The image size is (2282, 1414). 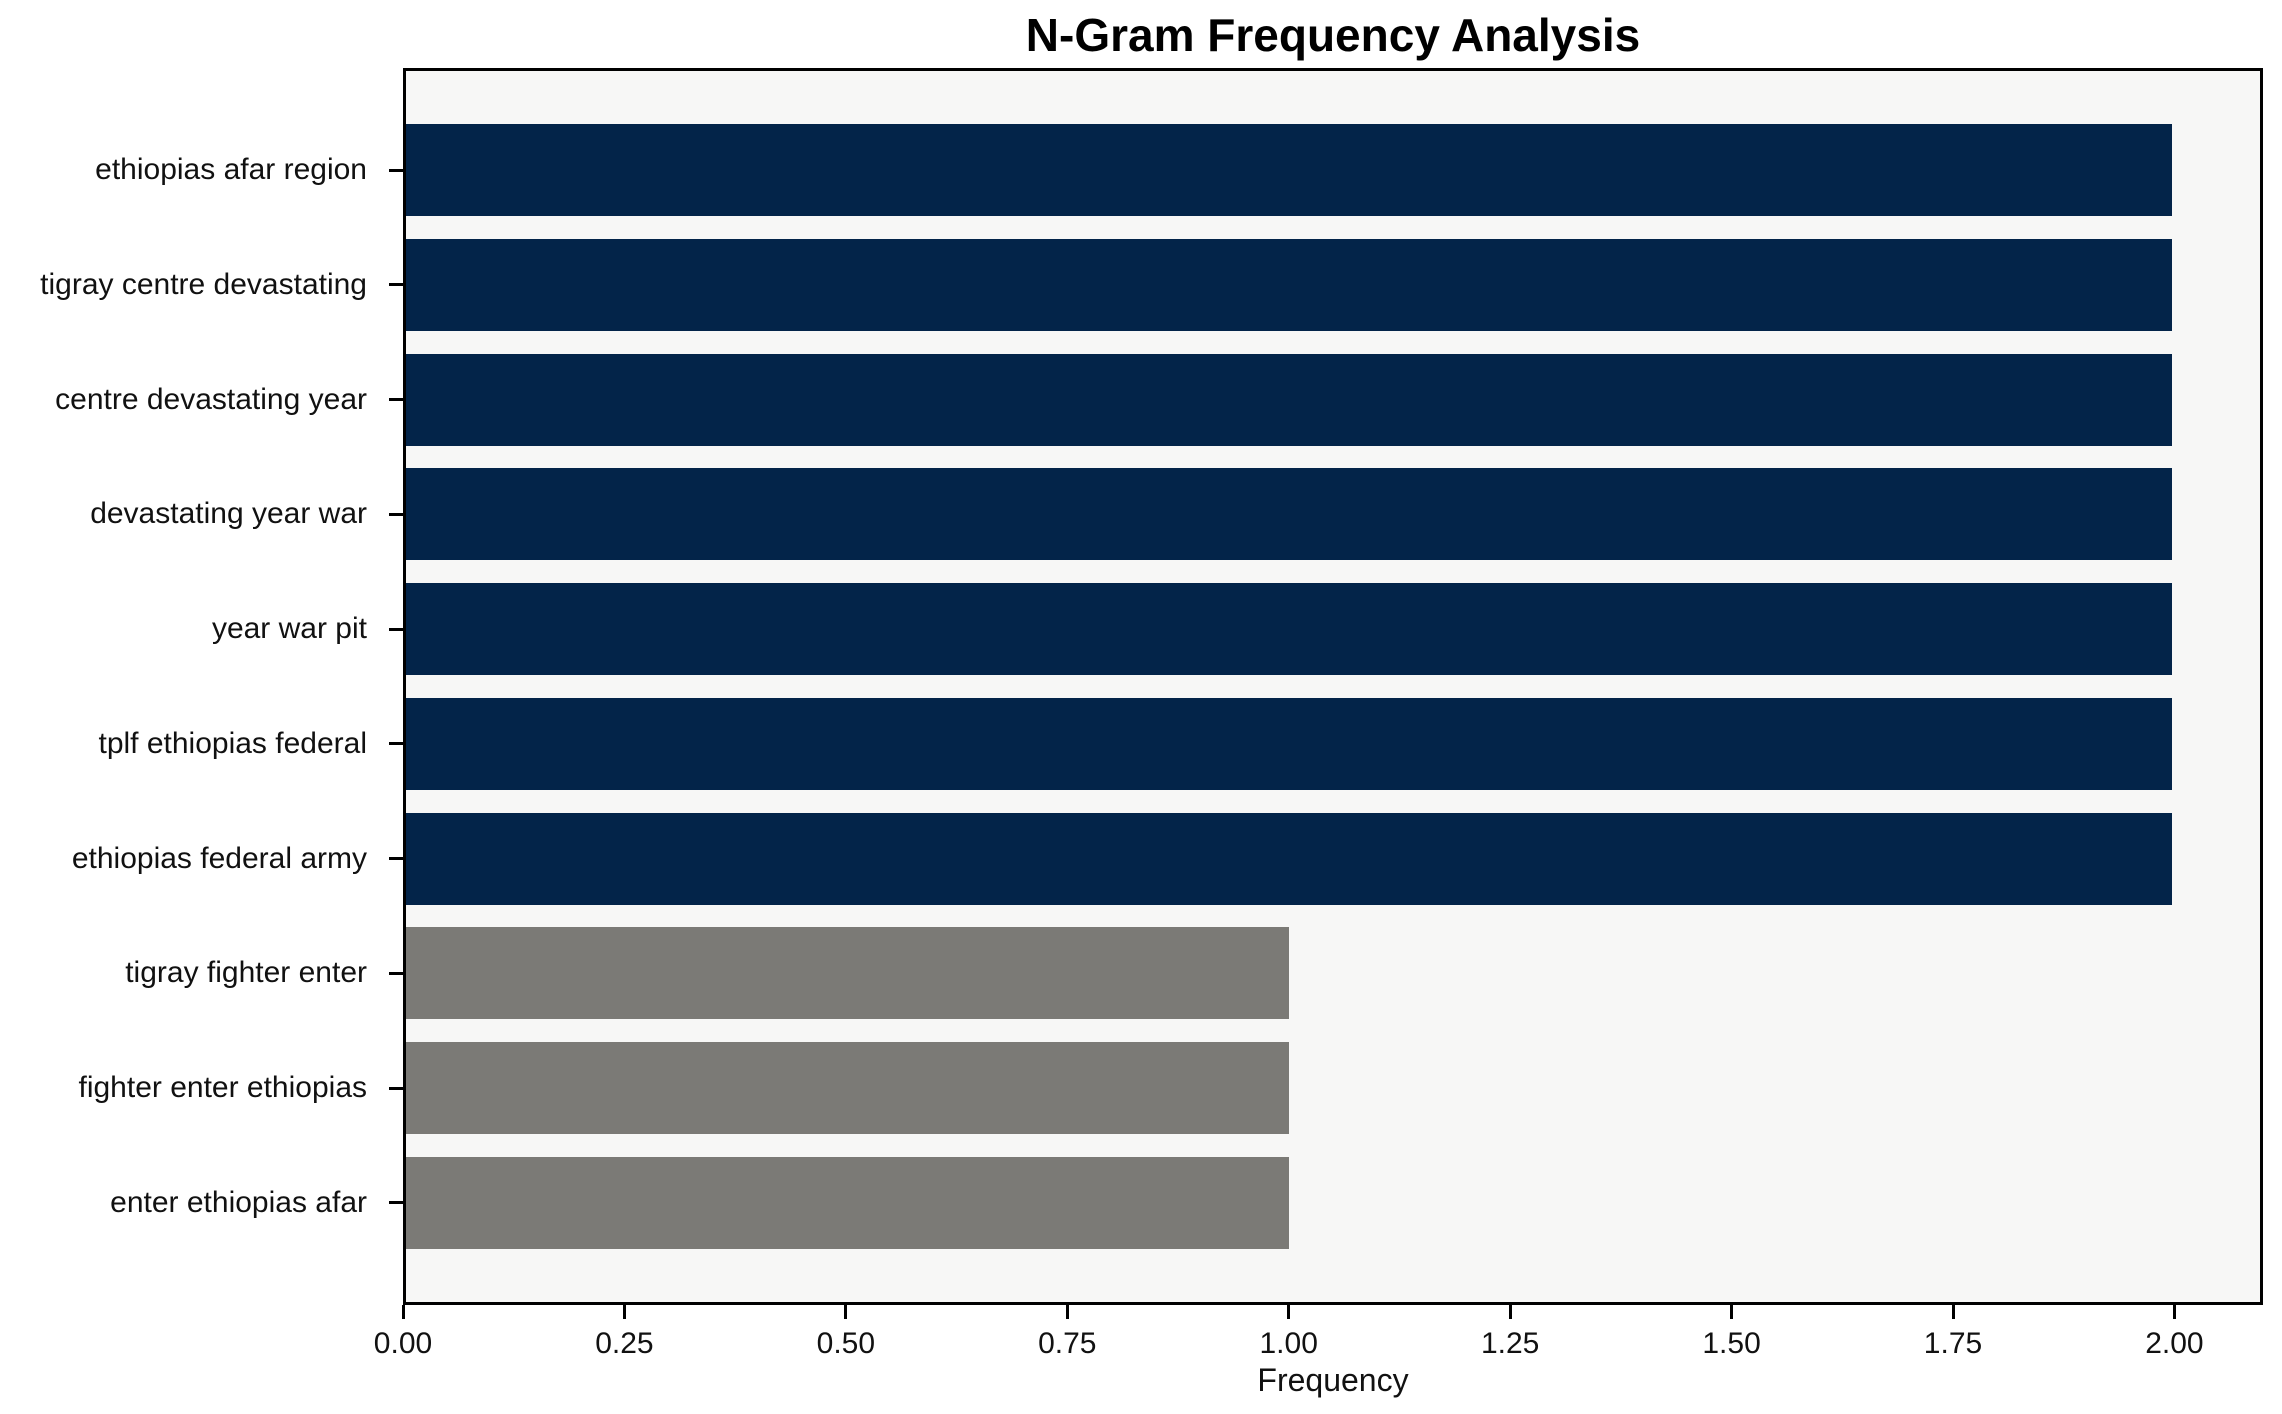 I want to click on bar-year-war-pit, so click(x=1289, y=629).